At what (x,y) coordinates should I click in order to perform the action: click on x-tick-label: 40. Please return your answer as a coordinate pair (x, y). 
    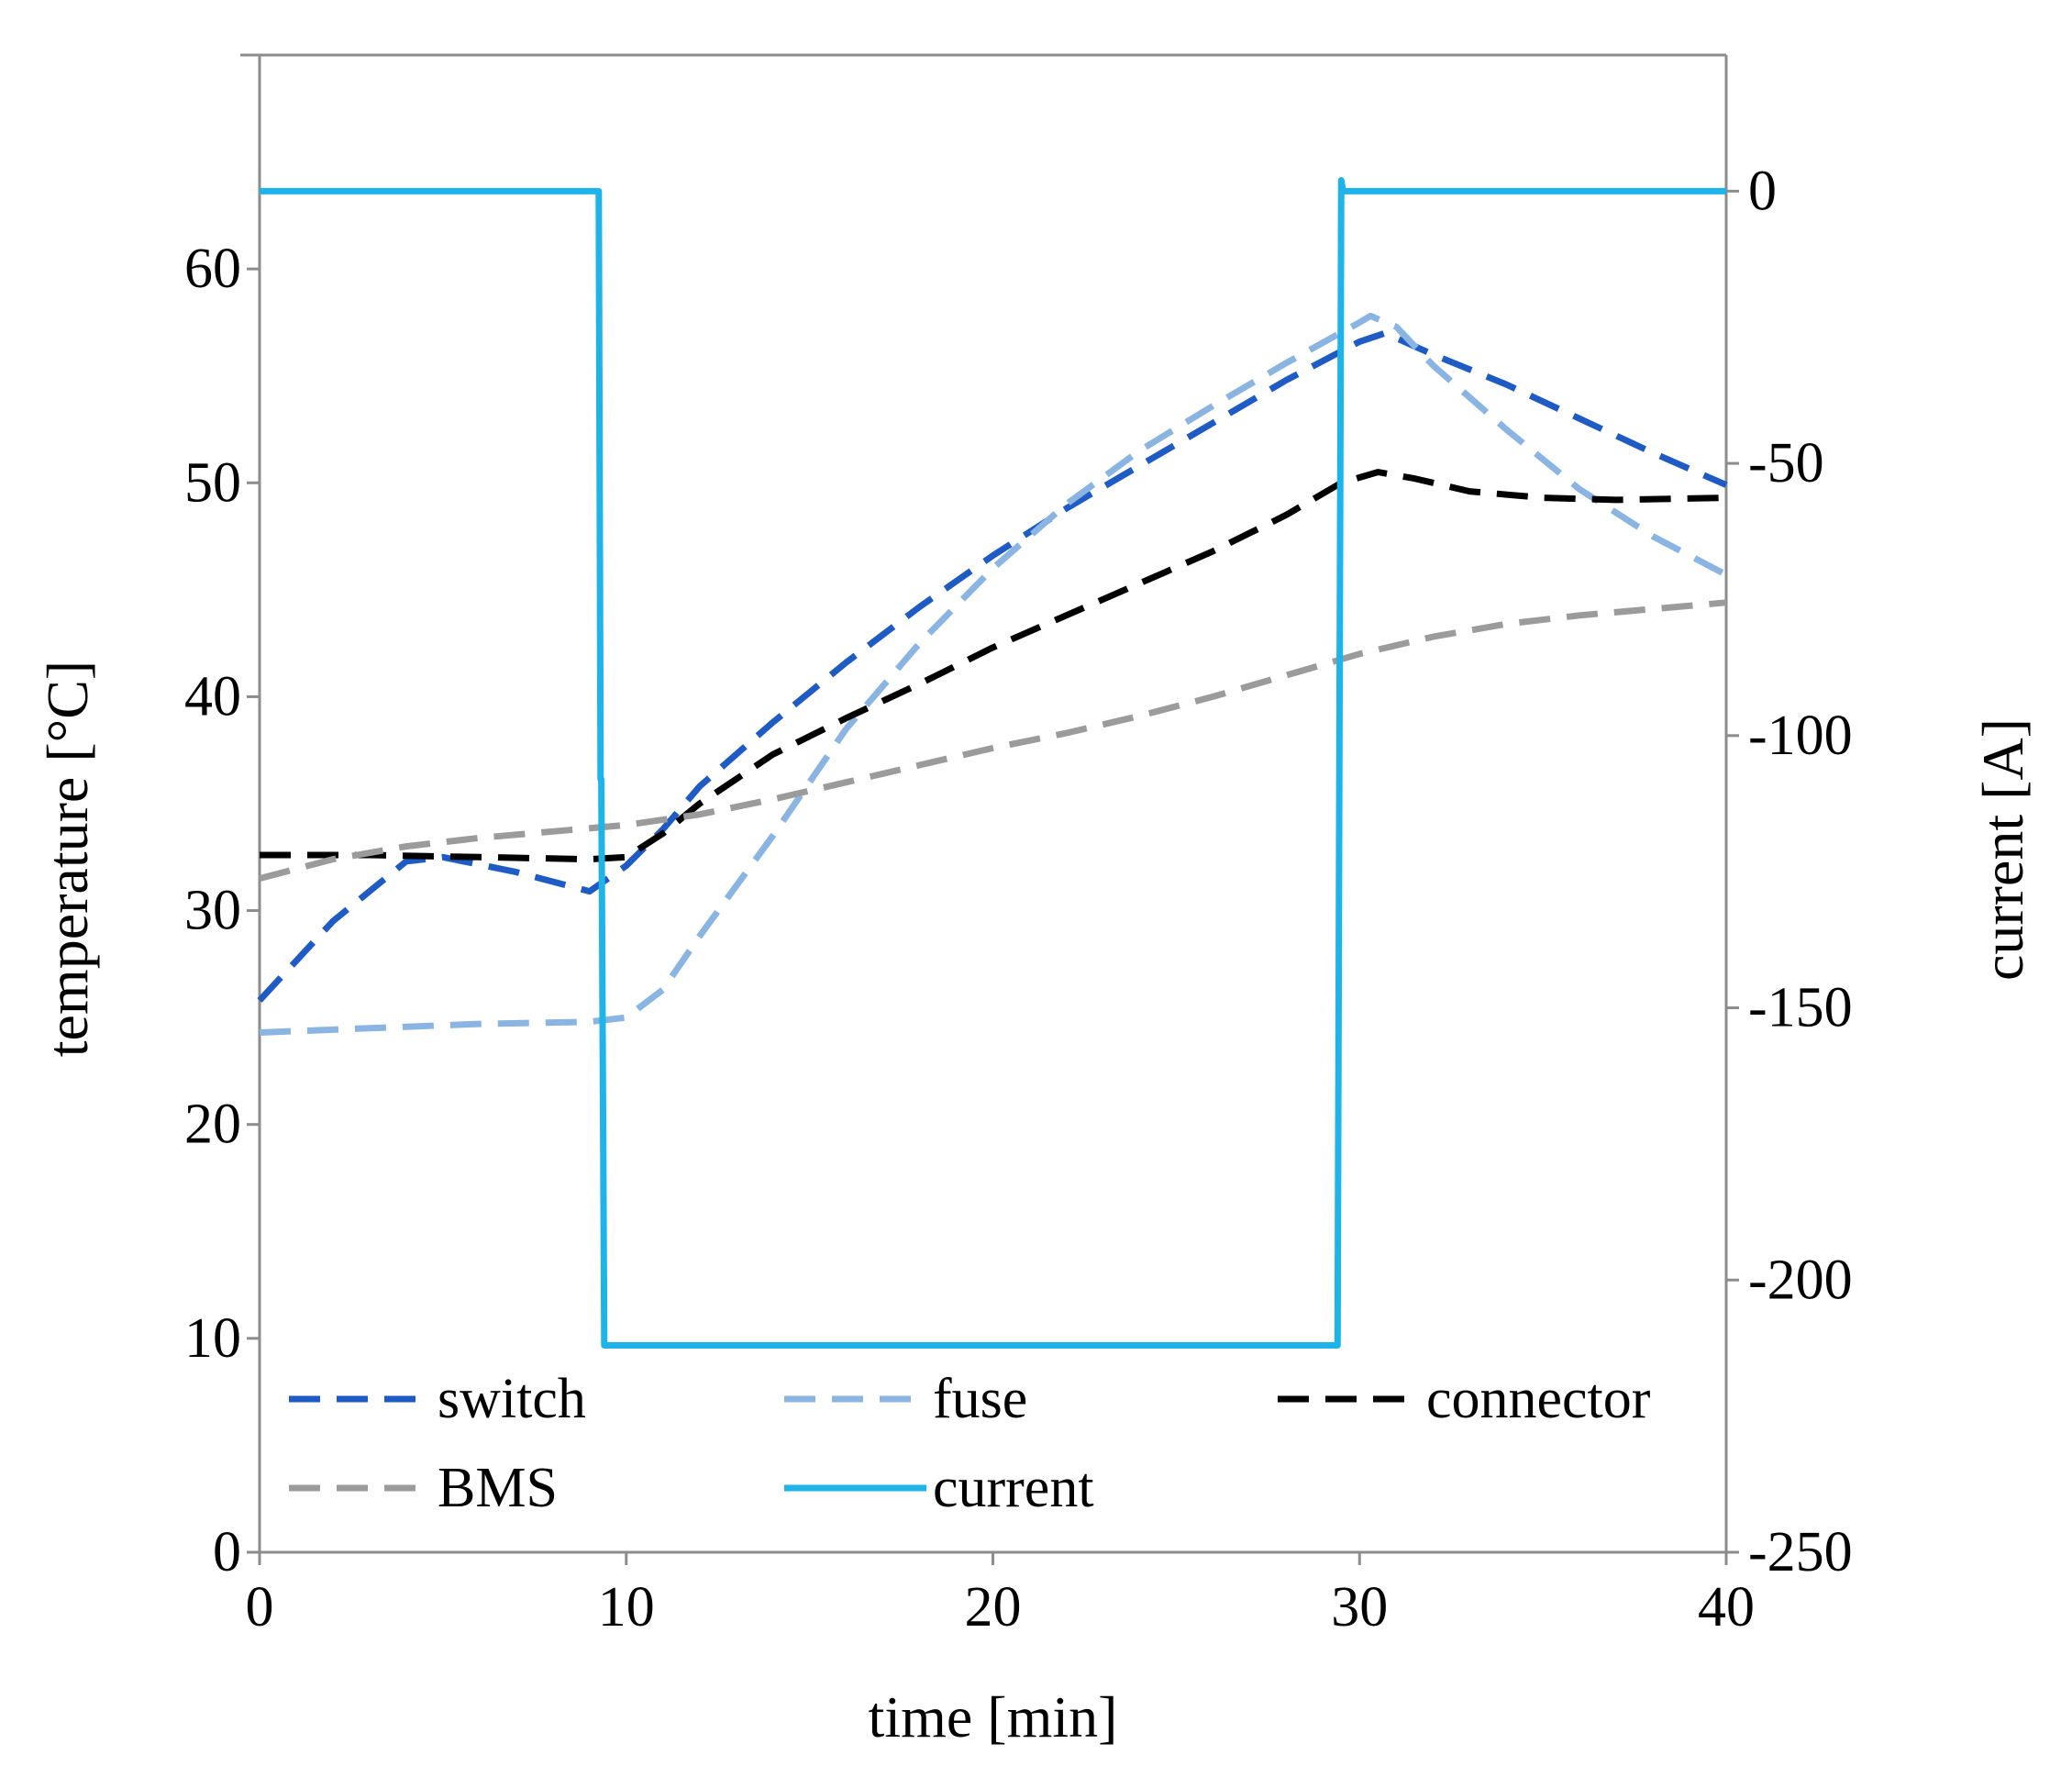
    Looking at the image, I should click on (1727, 1607).